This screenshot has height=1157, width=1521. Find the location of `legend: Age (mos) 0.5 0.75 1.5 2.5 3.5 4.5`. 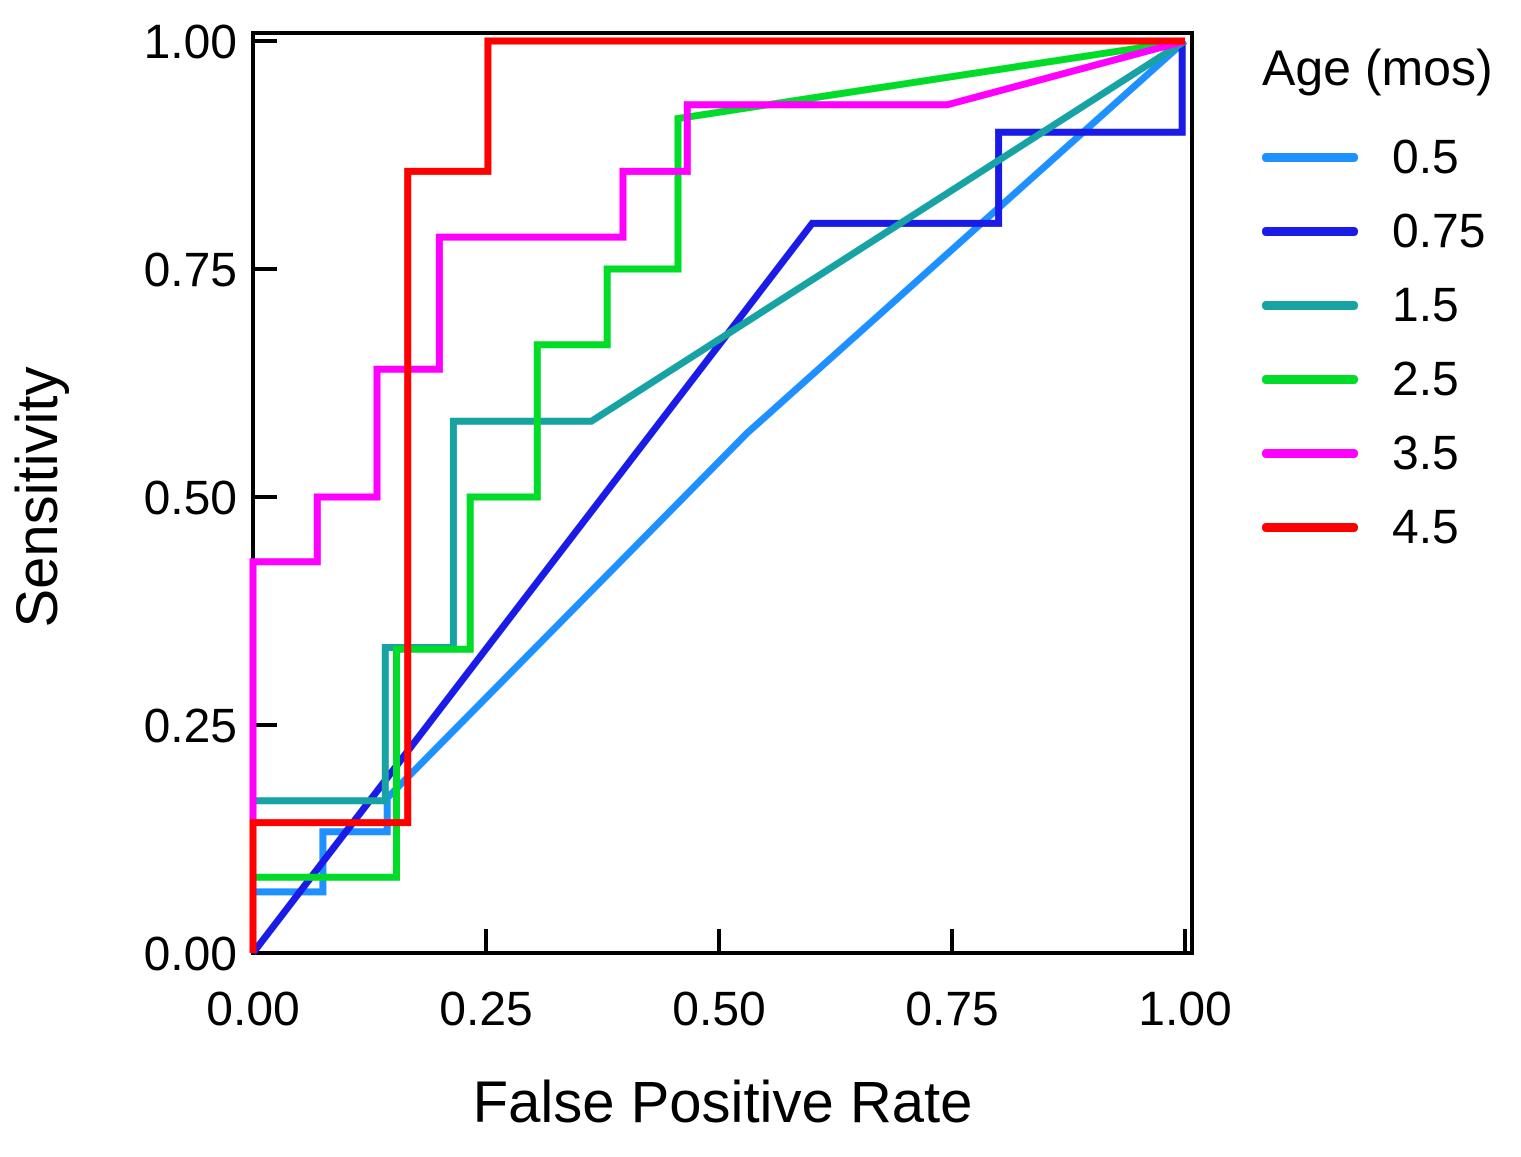

legend: Age (mos) 0.5 0.75 1.5 2.5 3.5 4.5 is located at coordinates (1390, 301).